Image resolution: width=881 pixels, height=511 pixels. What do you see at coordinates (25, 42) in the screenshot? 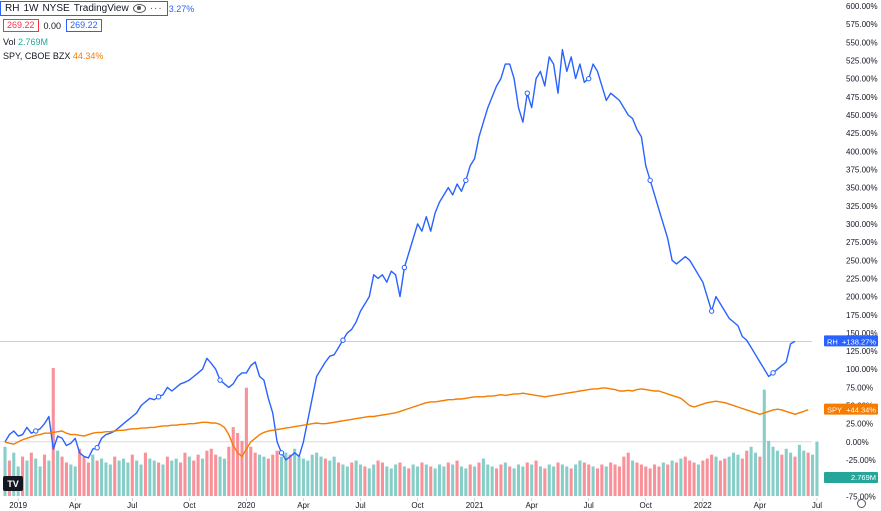
I see `volume-legend: Vol 2.769M` at bounding box center [25, 42].